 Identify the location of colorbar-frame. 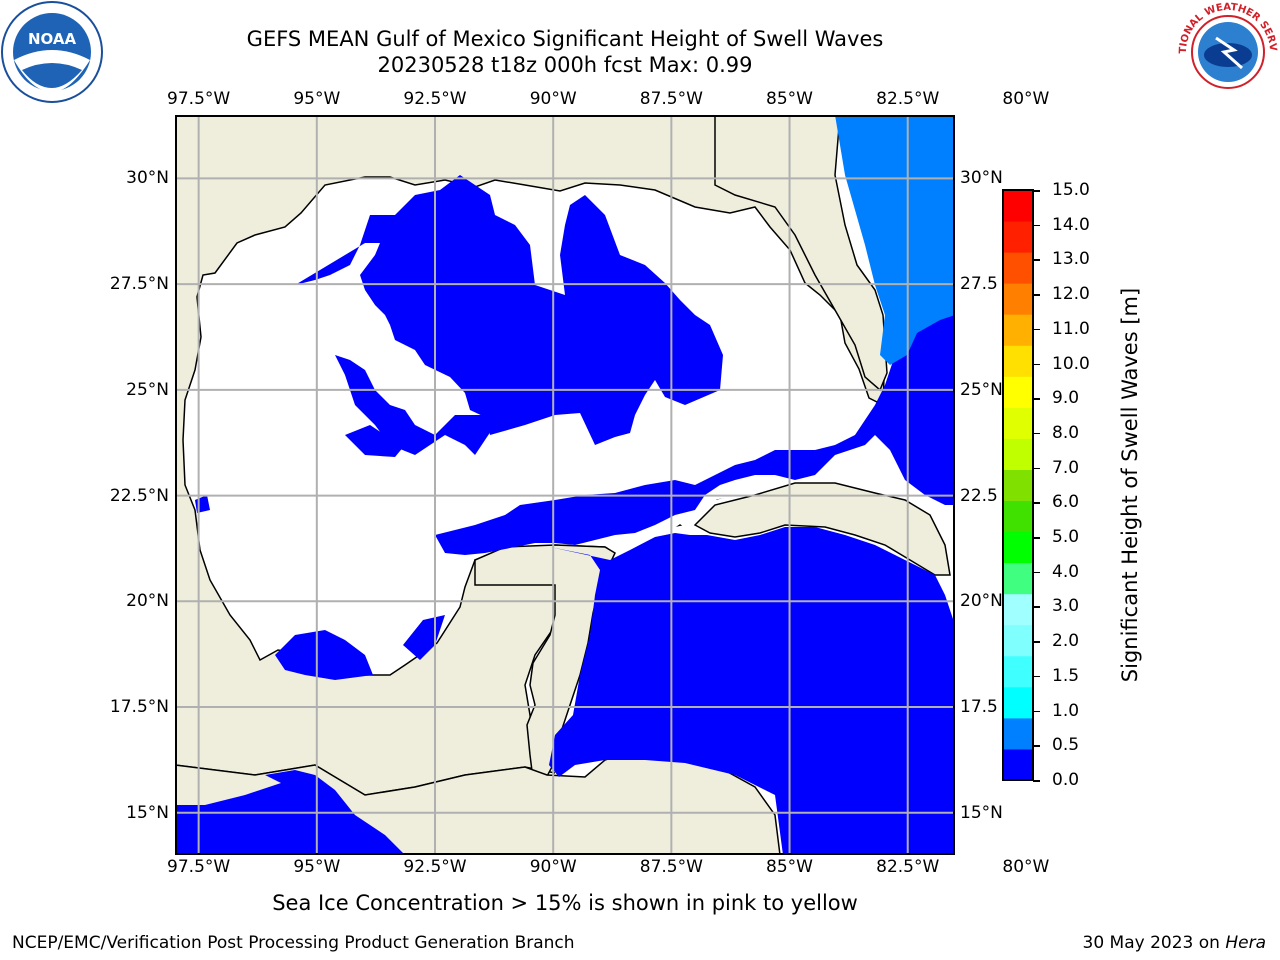
(1018, 485).